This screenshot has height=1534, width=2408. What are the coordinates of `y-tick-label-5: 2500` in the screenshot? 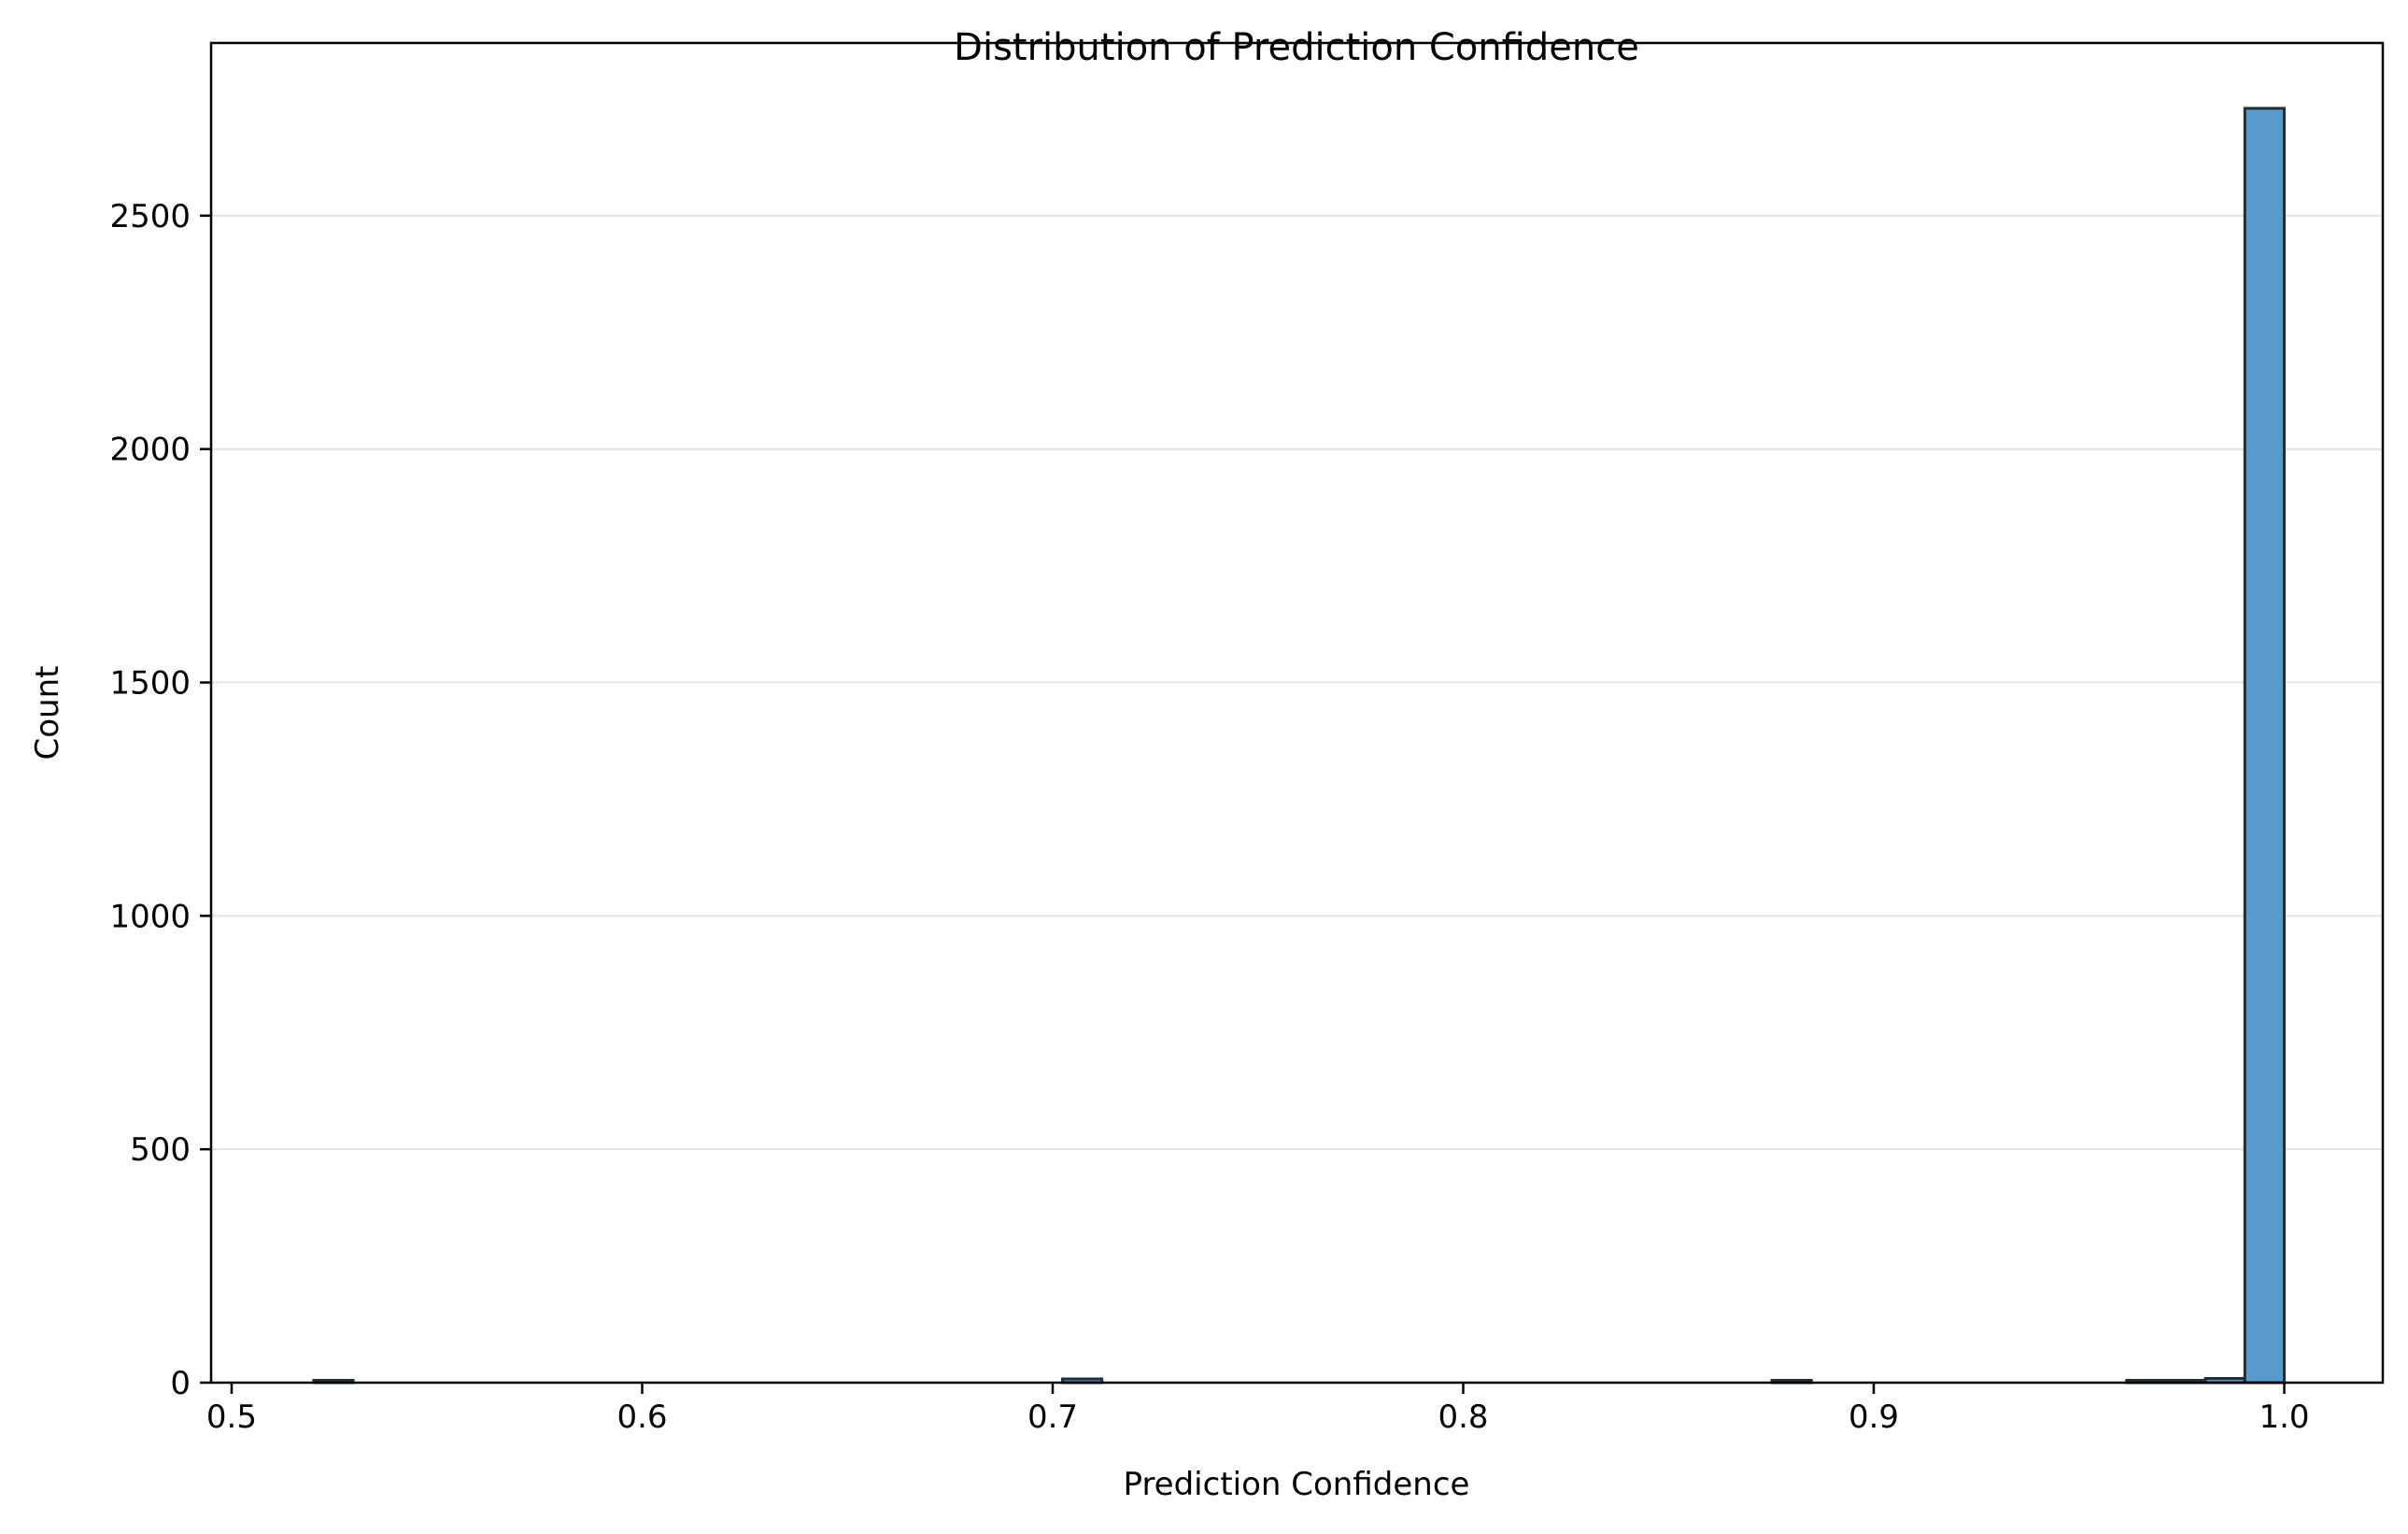 It's located at (150, 216).